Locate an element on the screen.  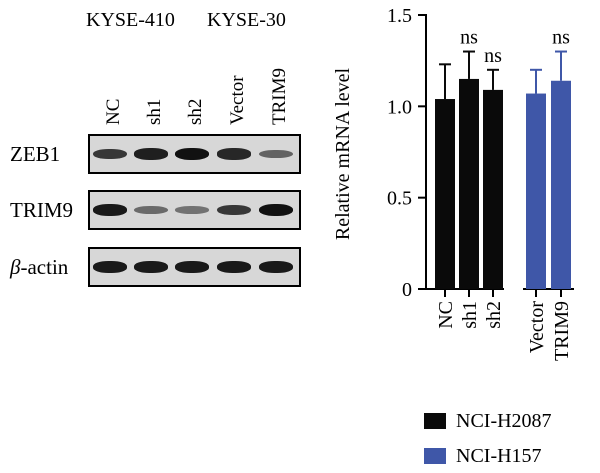
blot-row-trim9 is located at coordinates (194, 210).